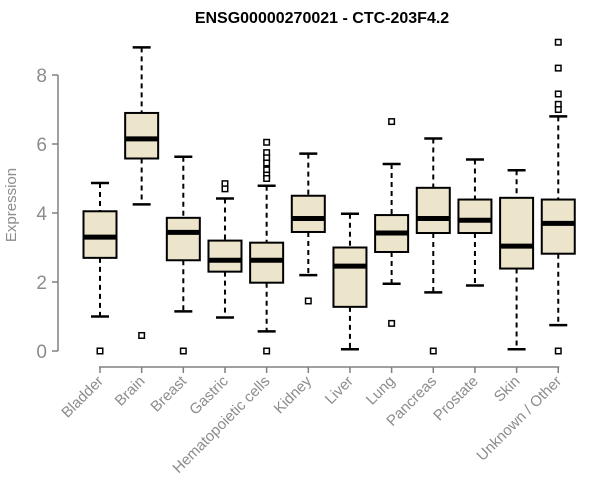  I want to click on box-lung, so click(392, 222).